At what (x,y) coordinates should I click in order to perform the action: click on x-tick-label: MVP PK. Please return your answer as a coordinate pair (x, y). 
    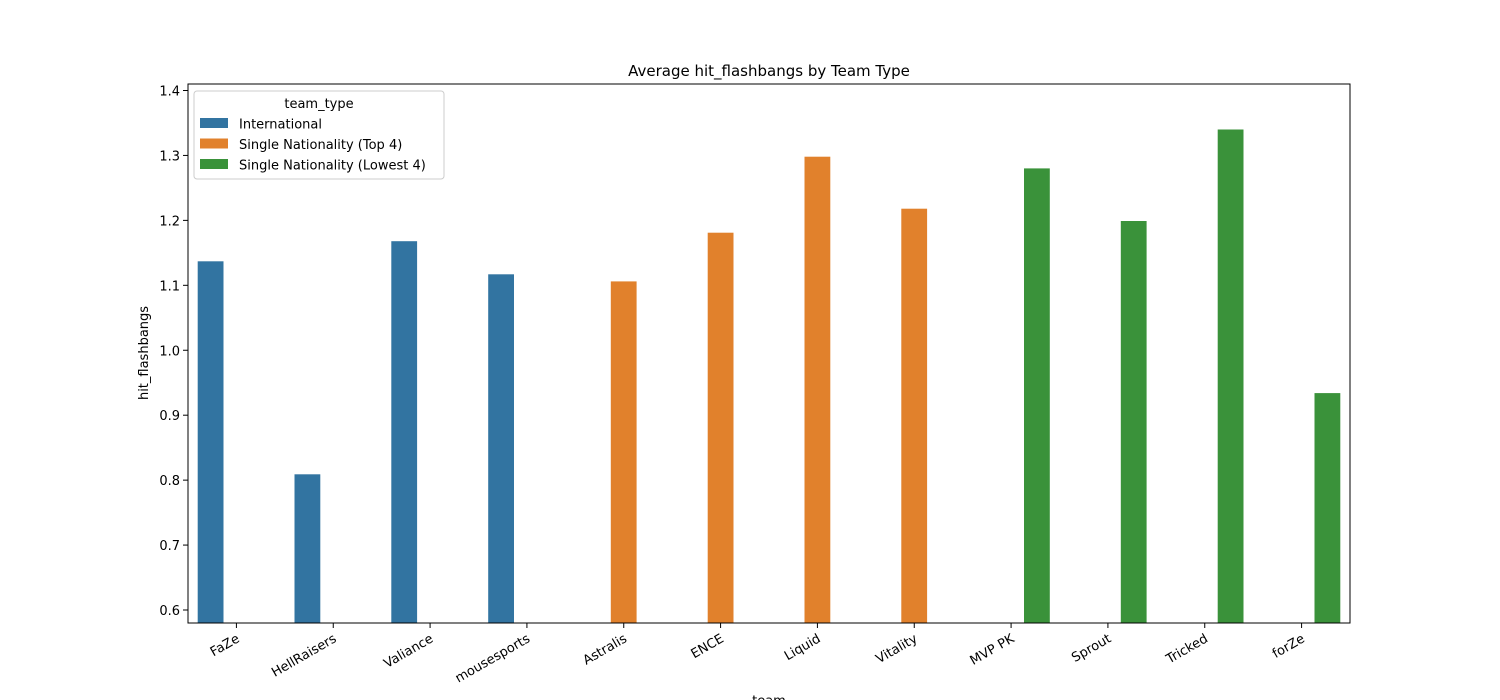
    Looking at the image, I should click on (993, 649).